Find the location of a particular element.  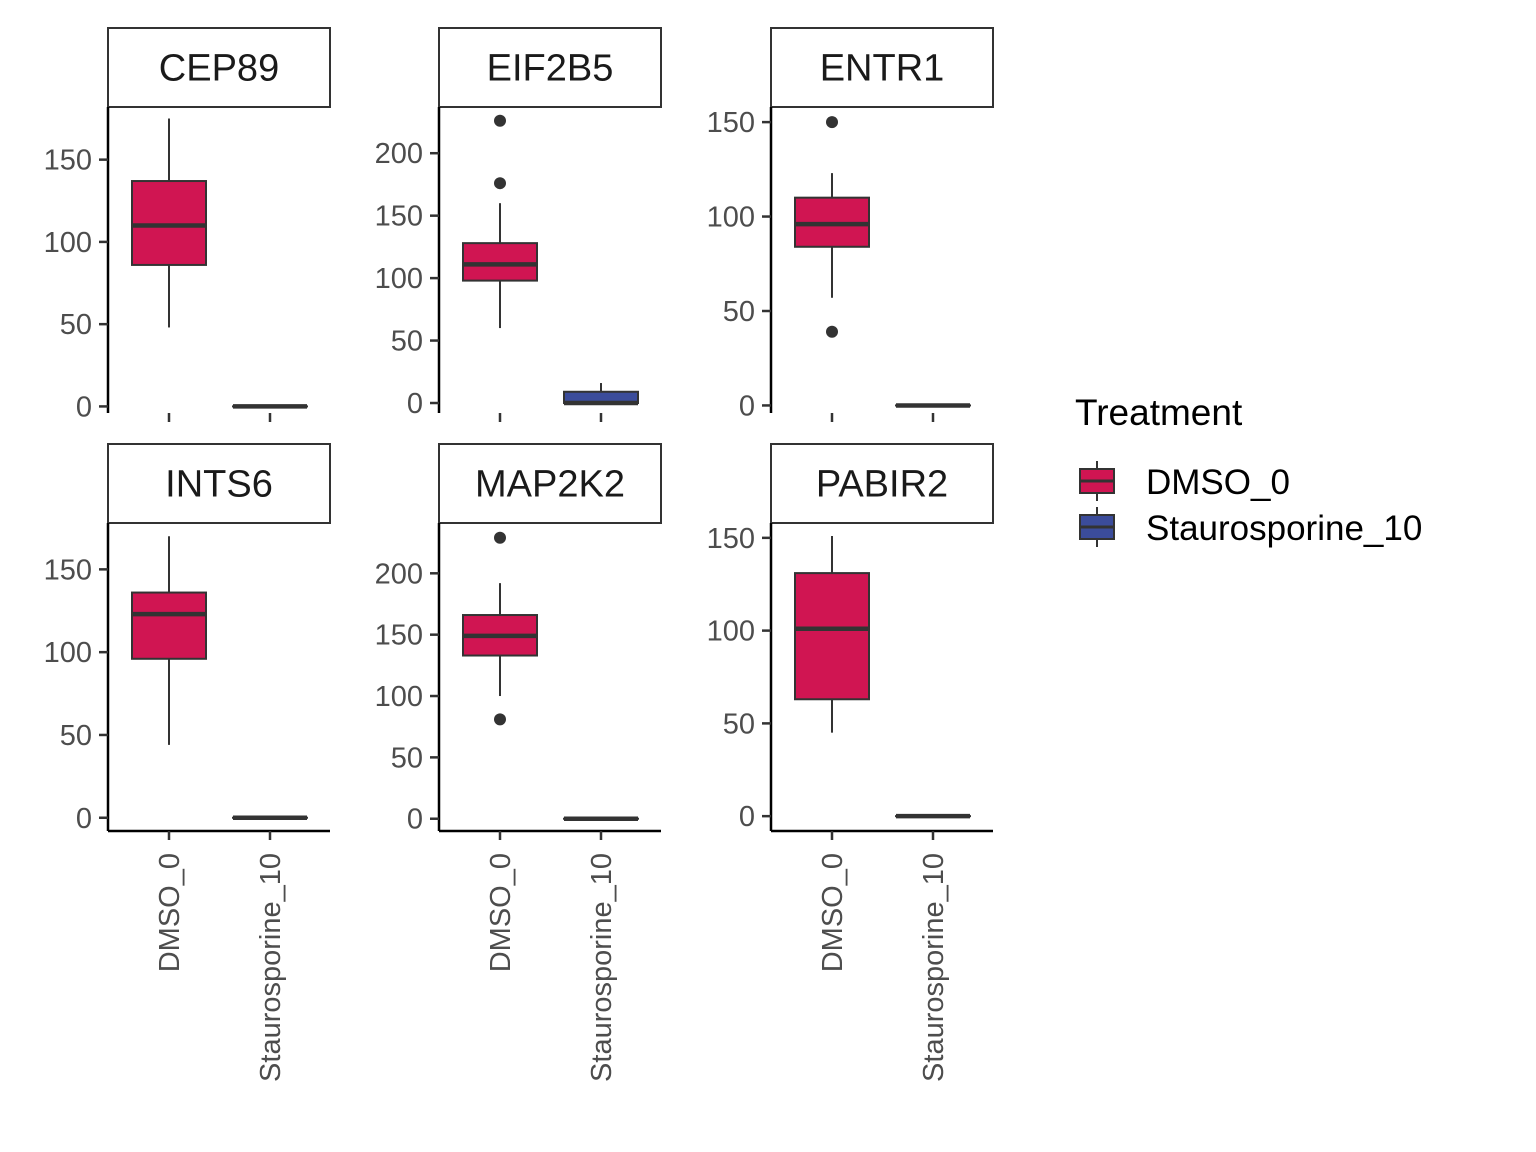

legend-title: Treatment is located at coordinates (1159, 412).